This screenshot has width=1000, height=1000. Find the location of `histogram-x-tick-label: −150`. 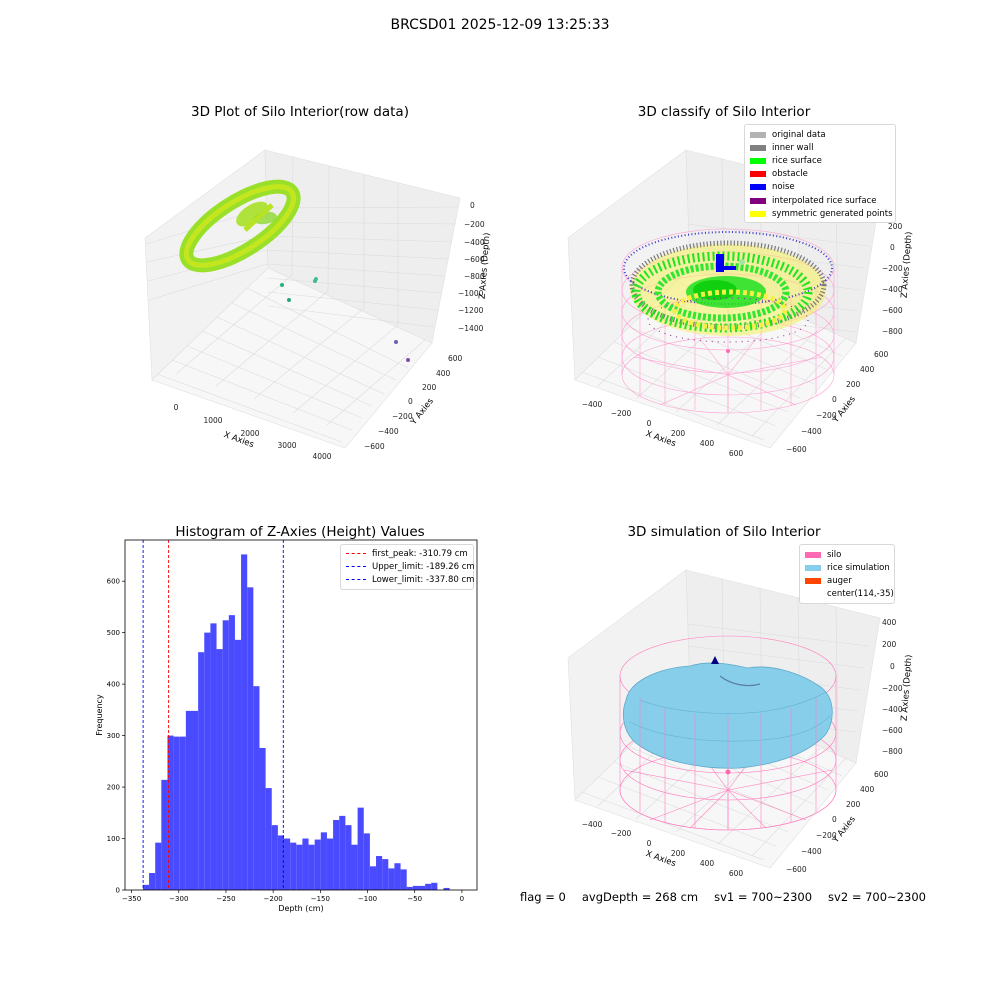

histogram-x-tick-label: −150 is located at coordinates (320, 899).